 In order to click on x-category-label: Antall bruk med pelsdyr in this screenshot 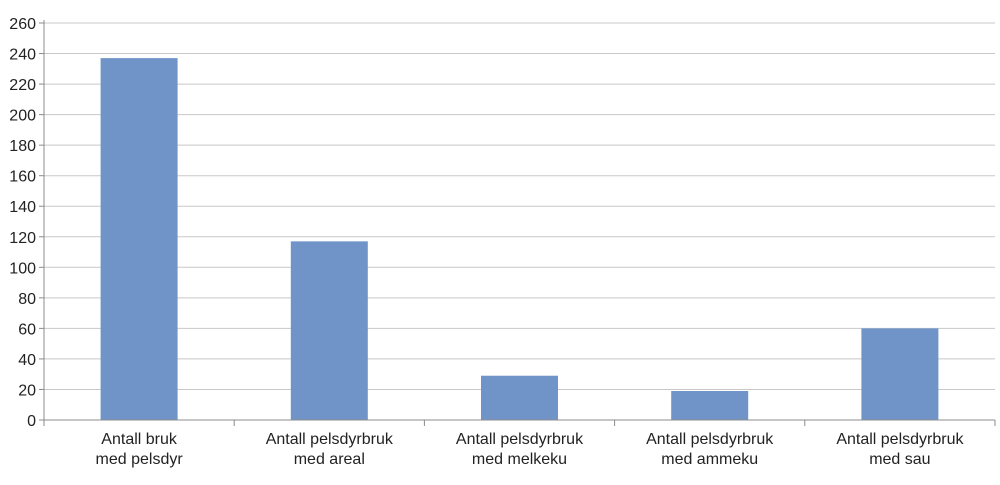, I will do `click(140, 449)`.